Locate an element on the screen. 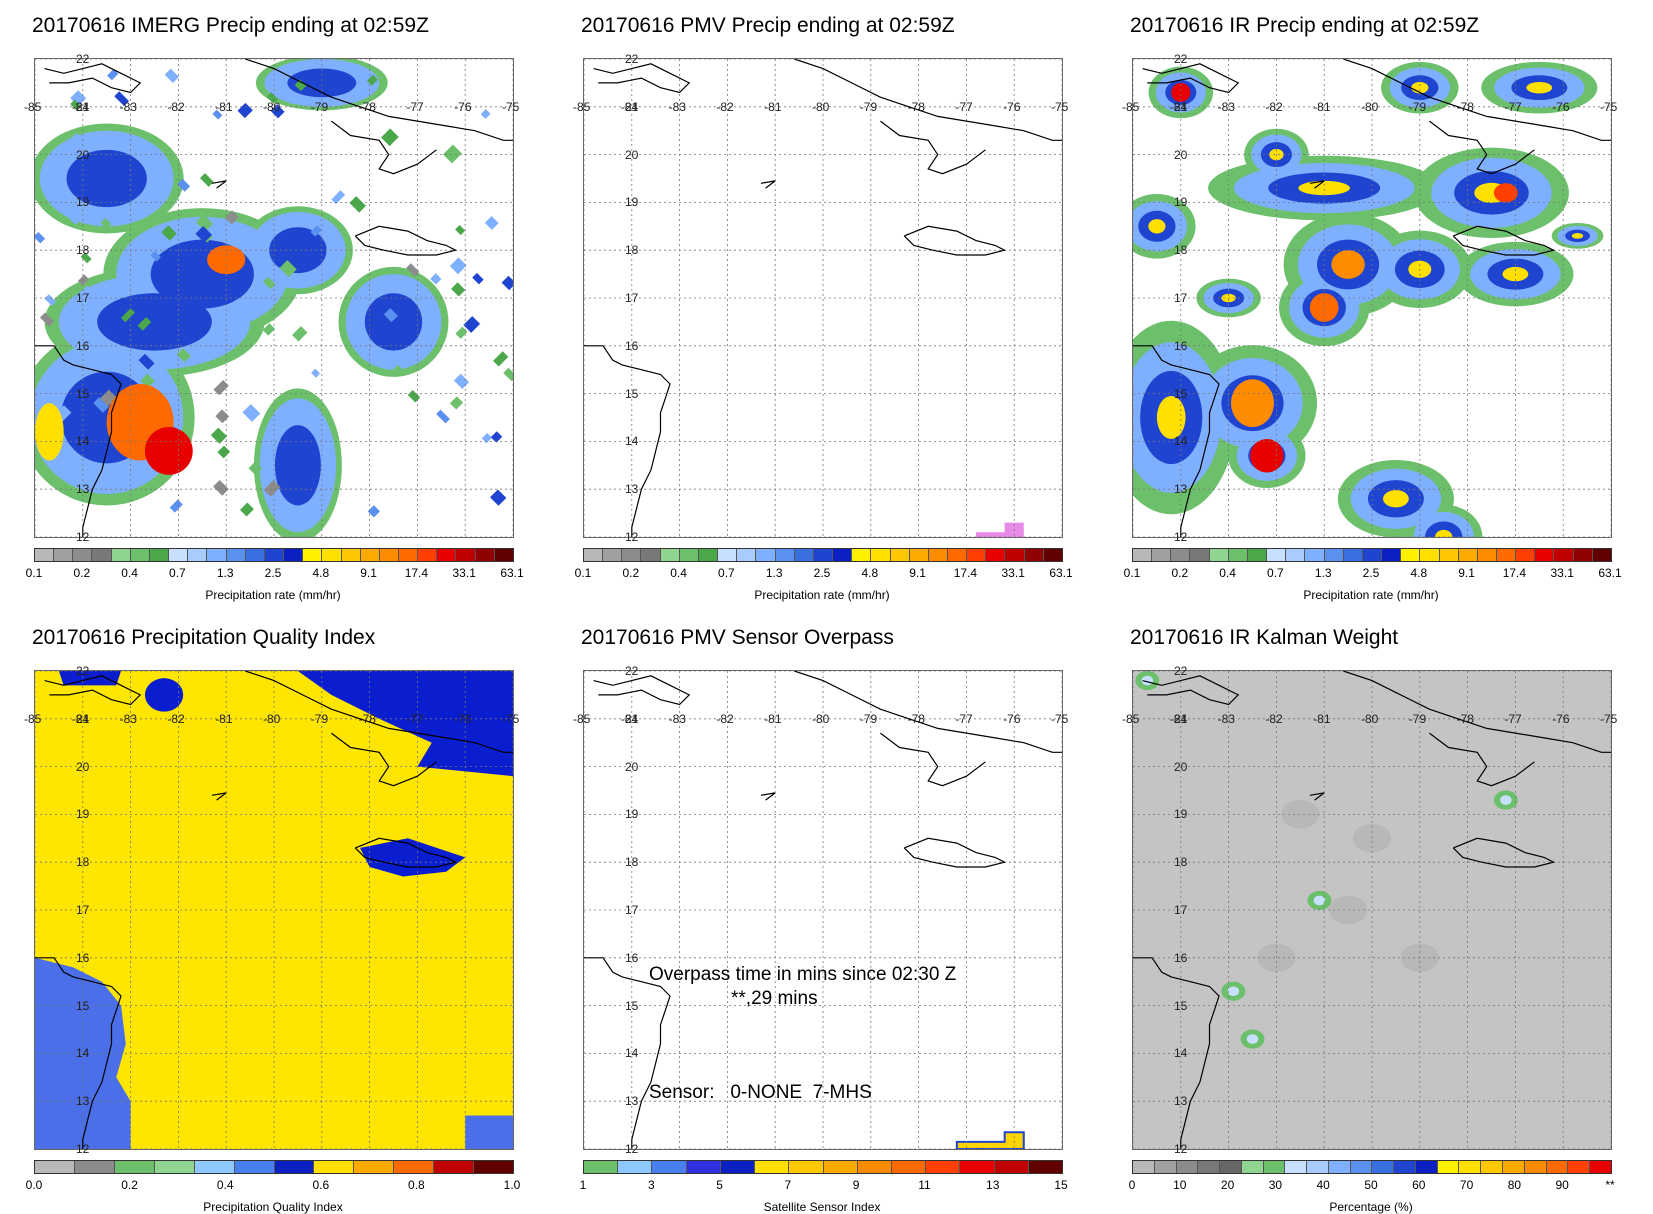  longitude-label: -75 is located at coordinates (511, 107).